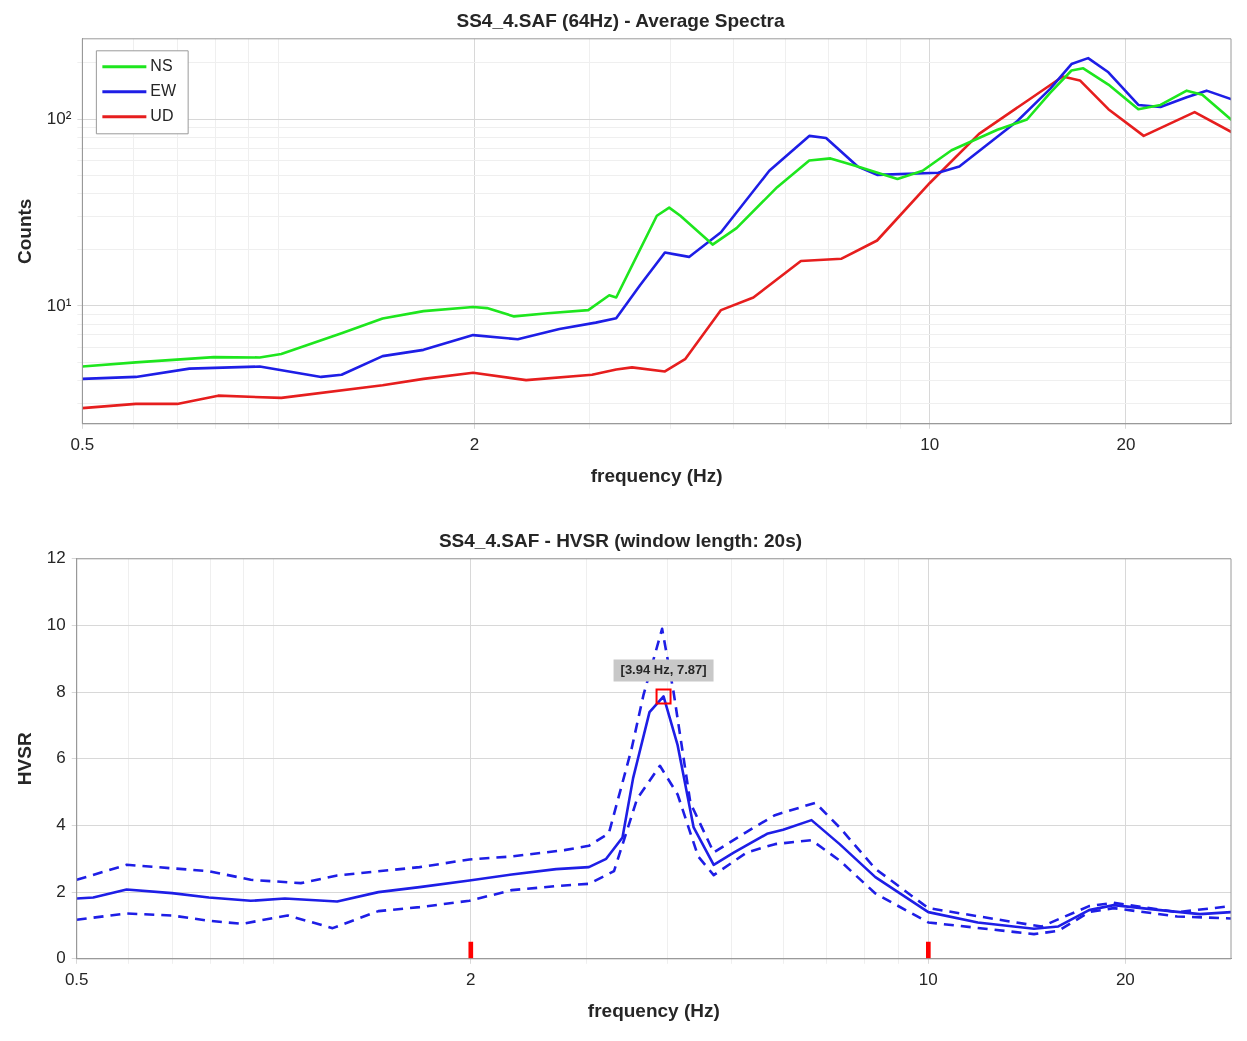  I want to click on y-tick-label: 0, so click(61, 958).